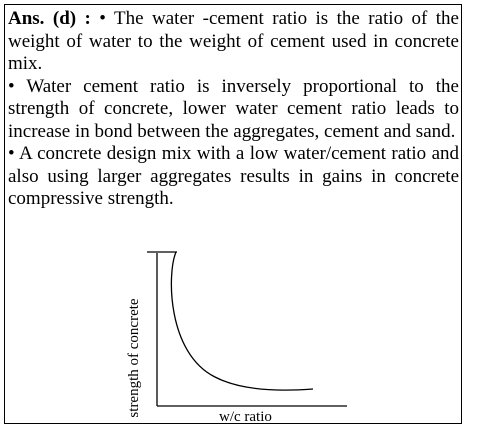 The height and width of the screenshot is (443, 484). What do you see at coordinates (49, 18) in the screenshot?
I see `answer-prefix: Ans. (d) :` at bounding box center [49, 18].